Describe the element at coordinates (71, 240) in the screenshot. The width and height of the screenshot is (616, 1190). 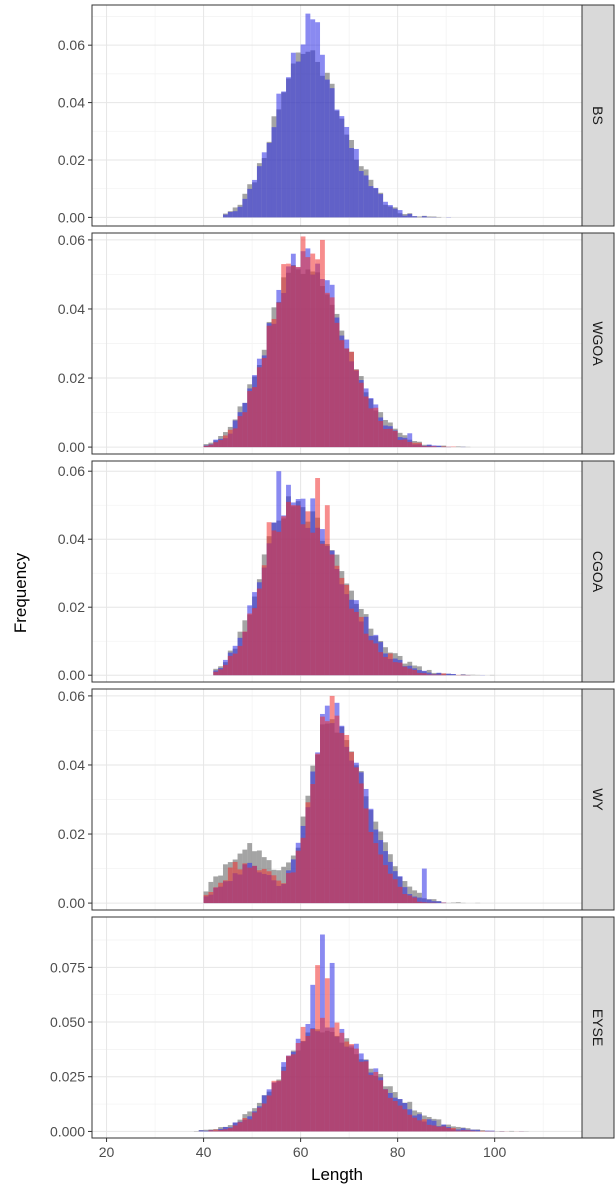
I see `y-tick-label: 0.06` at that location.